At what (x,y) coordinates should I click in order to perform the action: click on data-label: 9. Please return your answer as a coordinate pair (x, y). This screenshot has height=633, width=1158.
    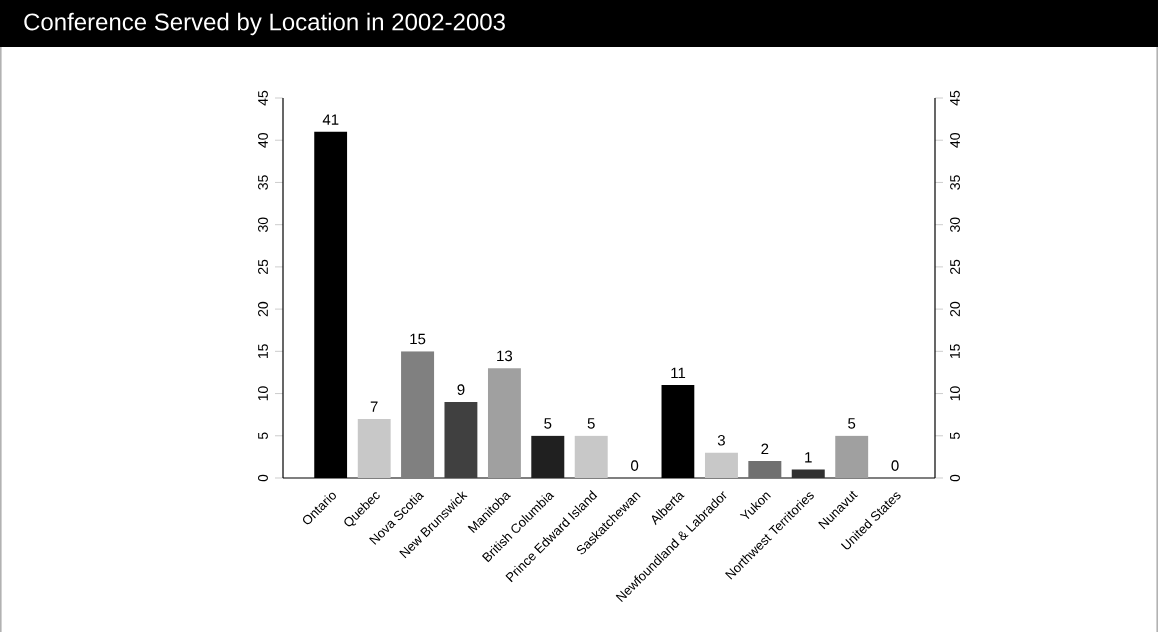
    Looking at the image, I should click on (461, 390).